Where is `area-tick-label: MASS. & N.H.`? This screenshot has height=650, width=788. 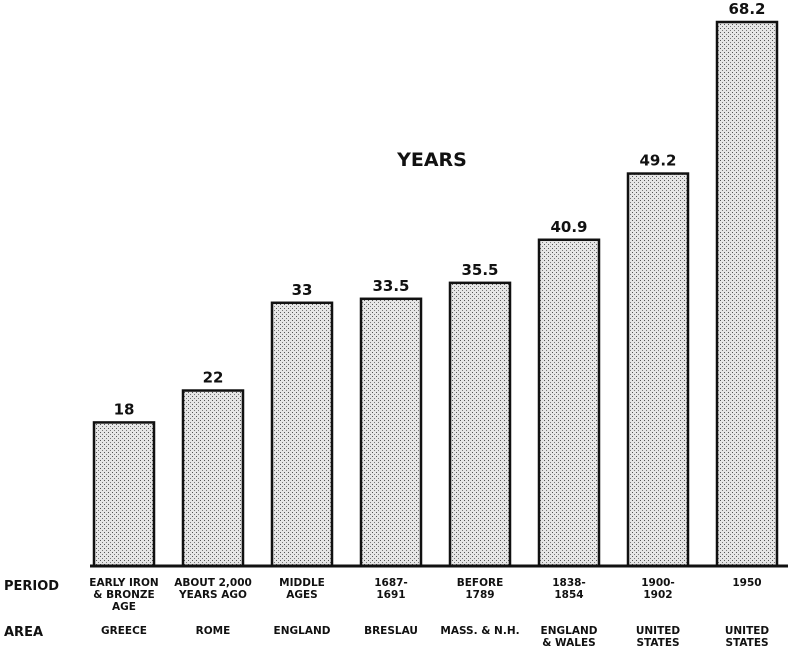 area-tick-label: MASS. & N.H. is located at coordinates (479, 631).